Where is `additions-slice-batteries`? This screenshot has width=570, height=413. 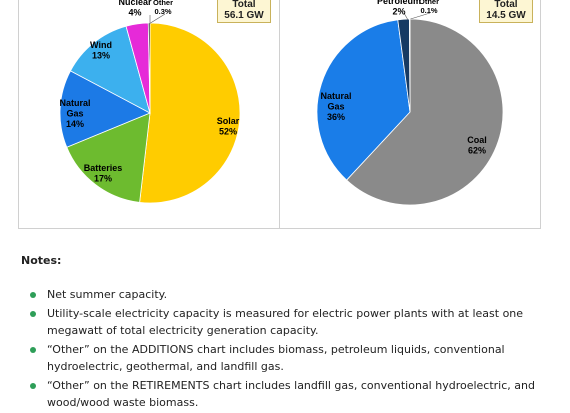
additions-slice-batteries is located at coordinates (108, 157).